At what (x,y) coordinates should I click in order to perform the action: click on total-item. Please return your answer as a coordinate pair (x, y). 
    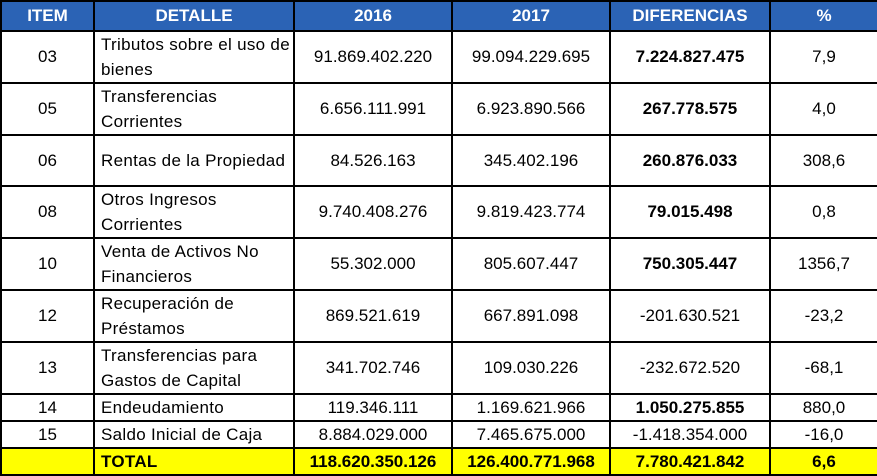
    Looking at the image, I should click on (47, 461).